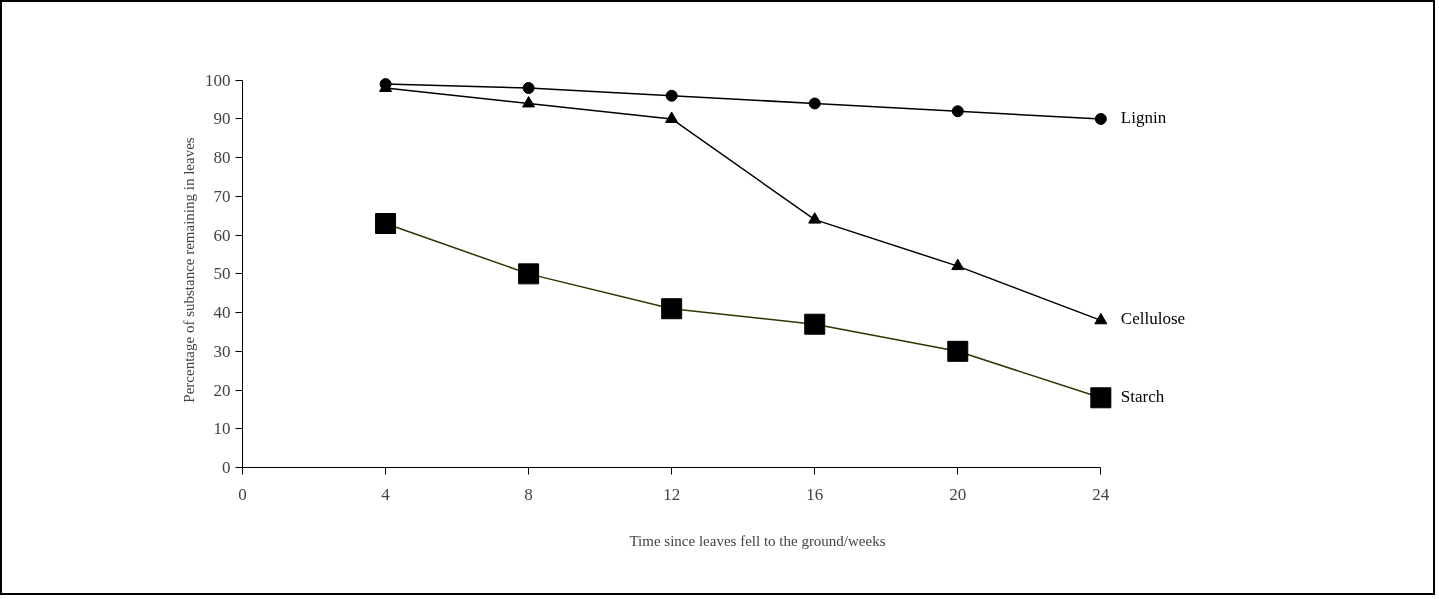  Describe the element at coordinates (189, 270) in the screenshot. I see `y-axis-title: Percentage of substance remaining in leaves` at that location.